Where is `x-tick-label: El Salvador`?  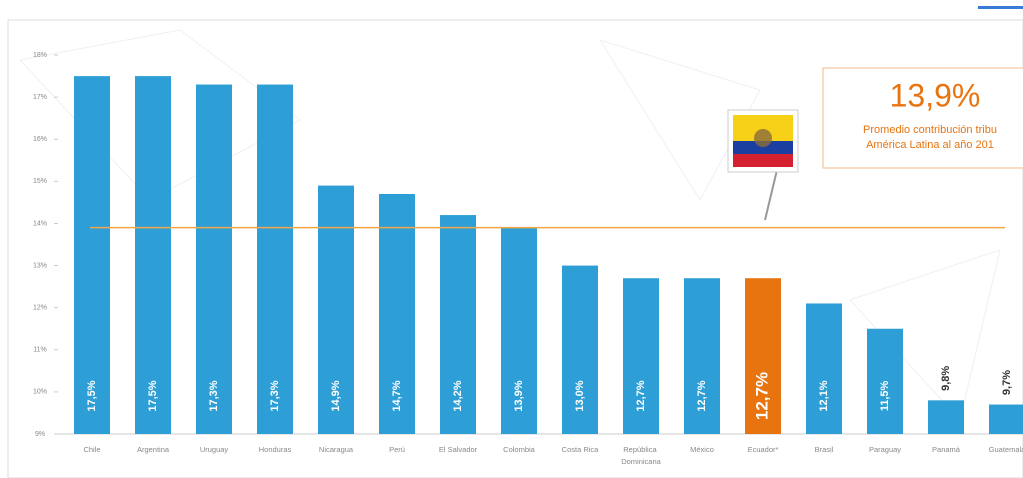
x-tick-label: El Salvador is located at coordinates (458, 449).